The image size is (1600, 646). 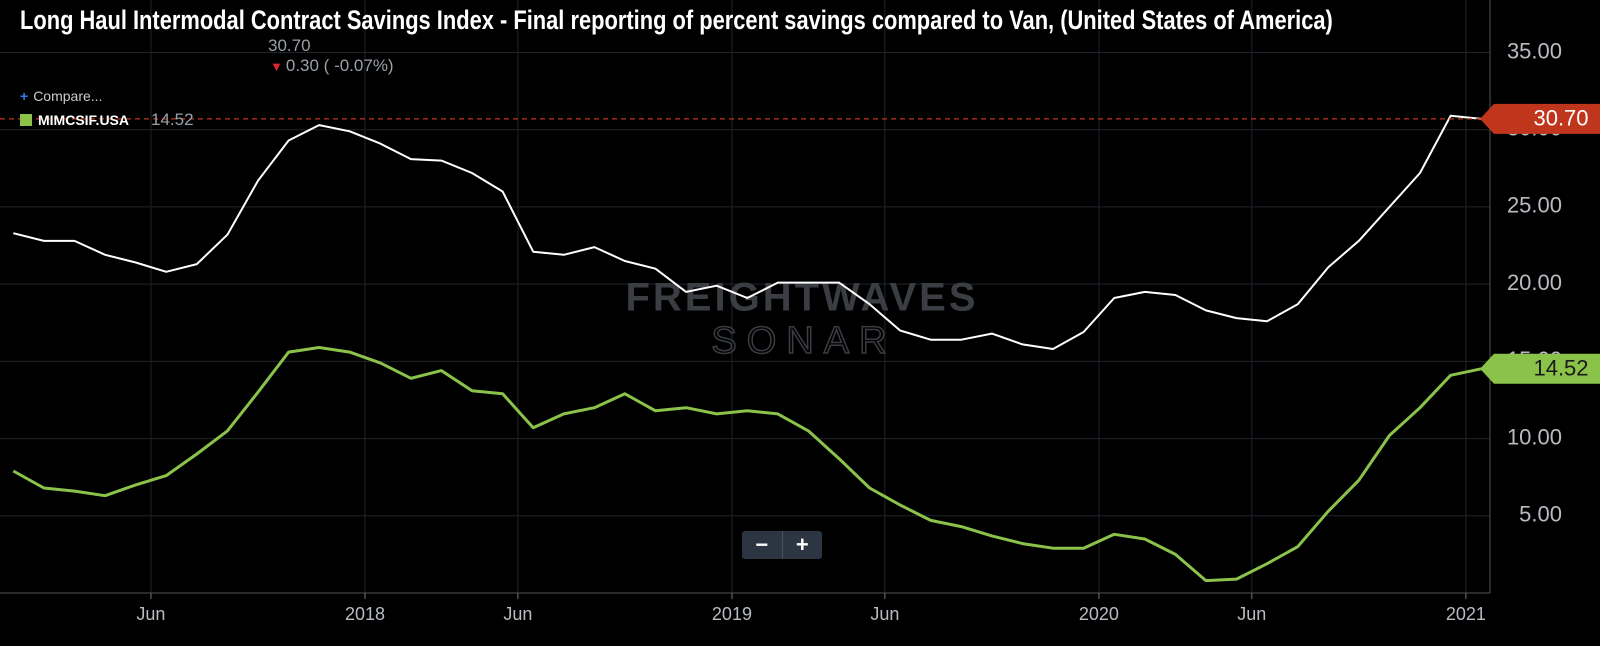 What do you see at coordinates (172, 119) in the screenshot?
I see `legend-value: 14.52` at bounding box center [172, 119].